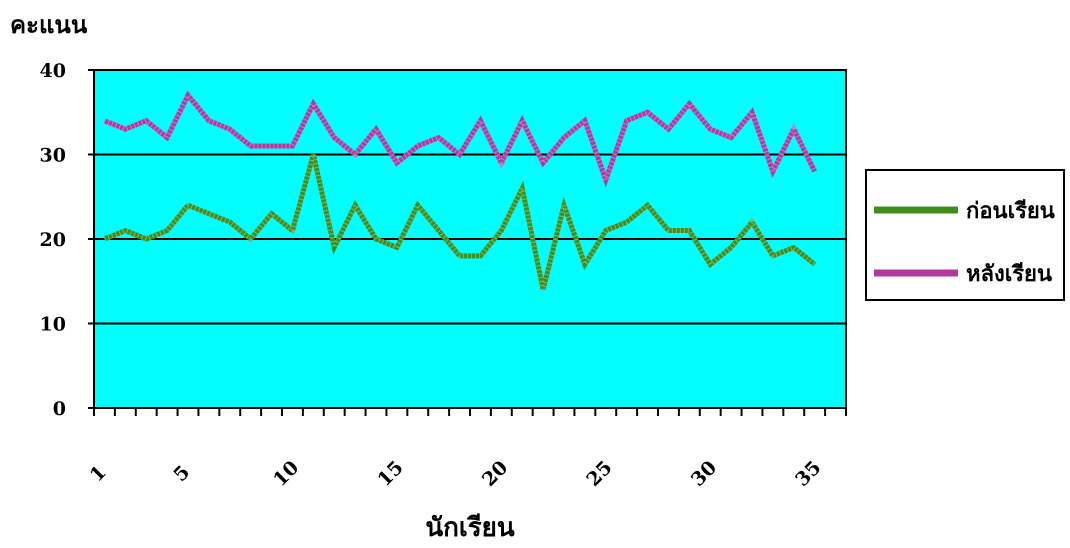 The height and width of the screenshot is (548, 1070). I want to click on y-axis-title: คะแนน, so click(49, 24).